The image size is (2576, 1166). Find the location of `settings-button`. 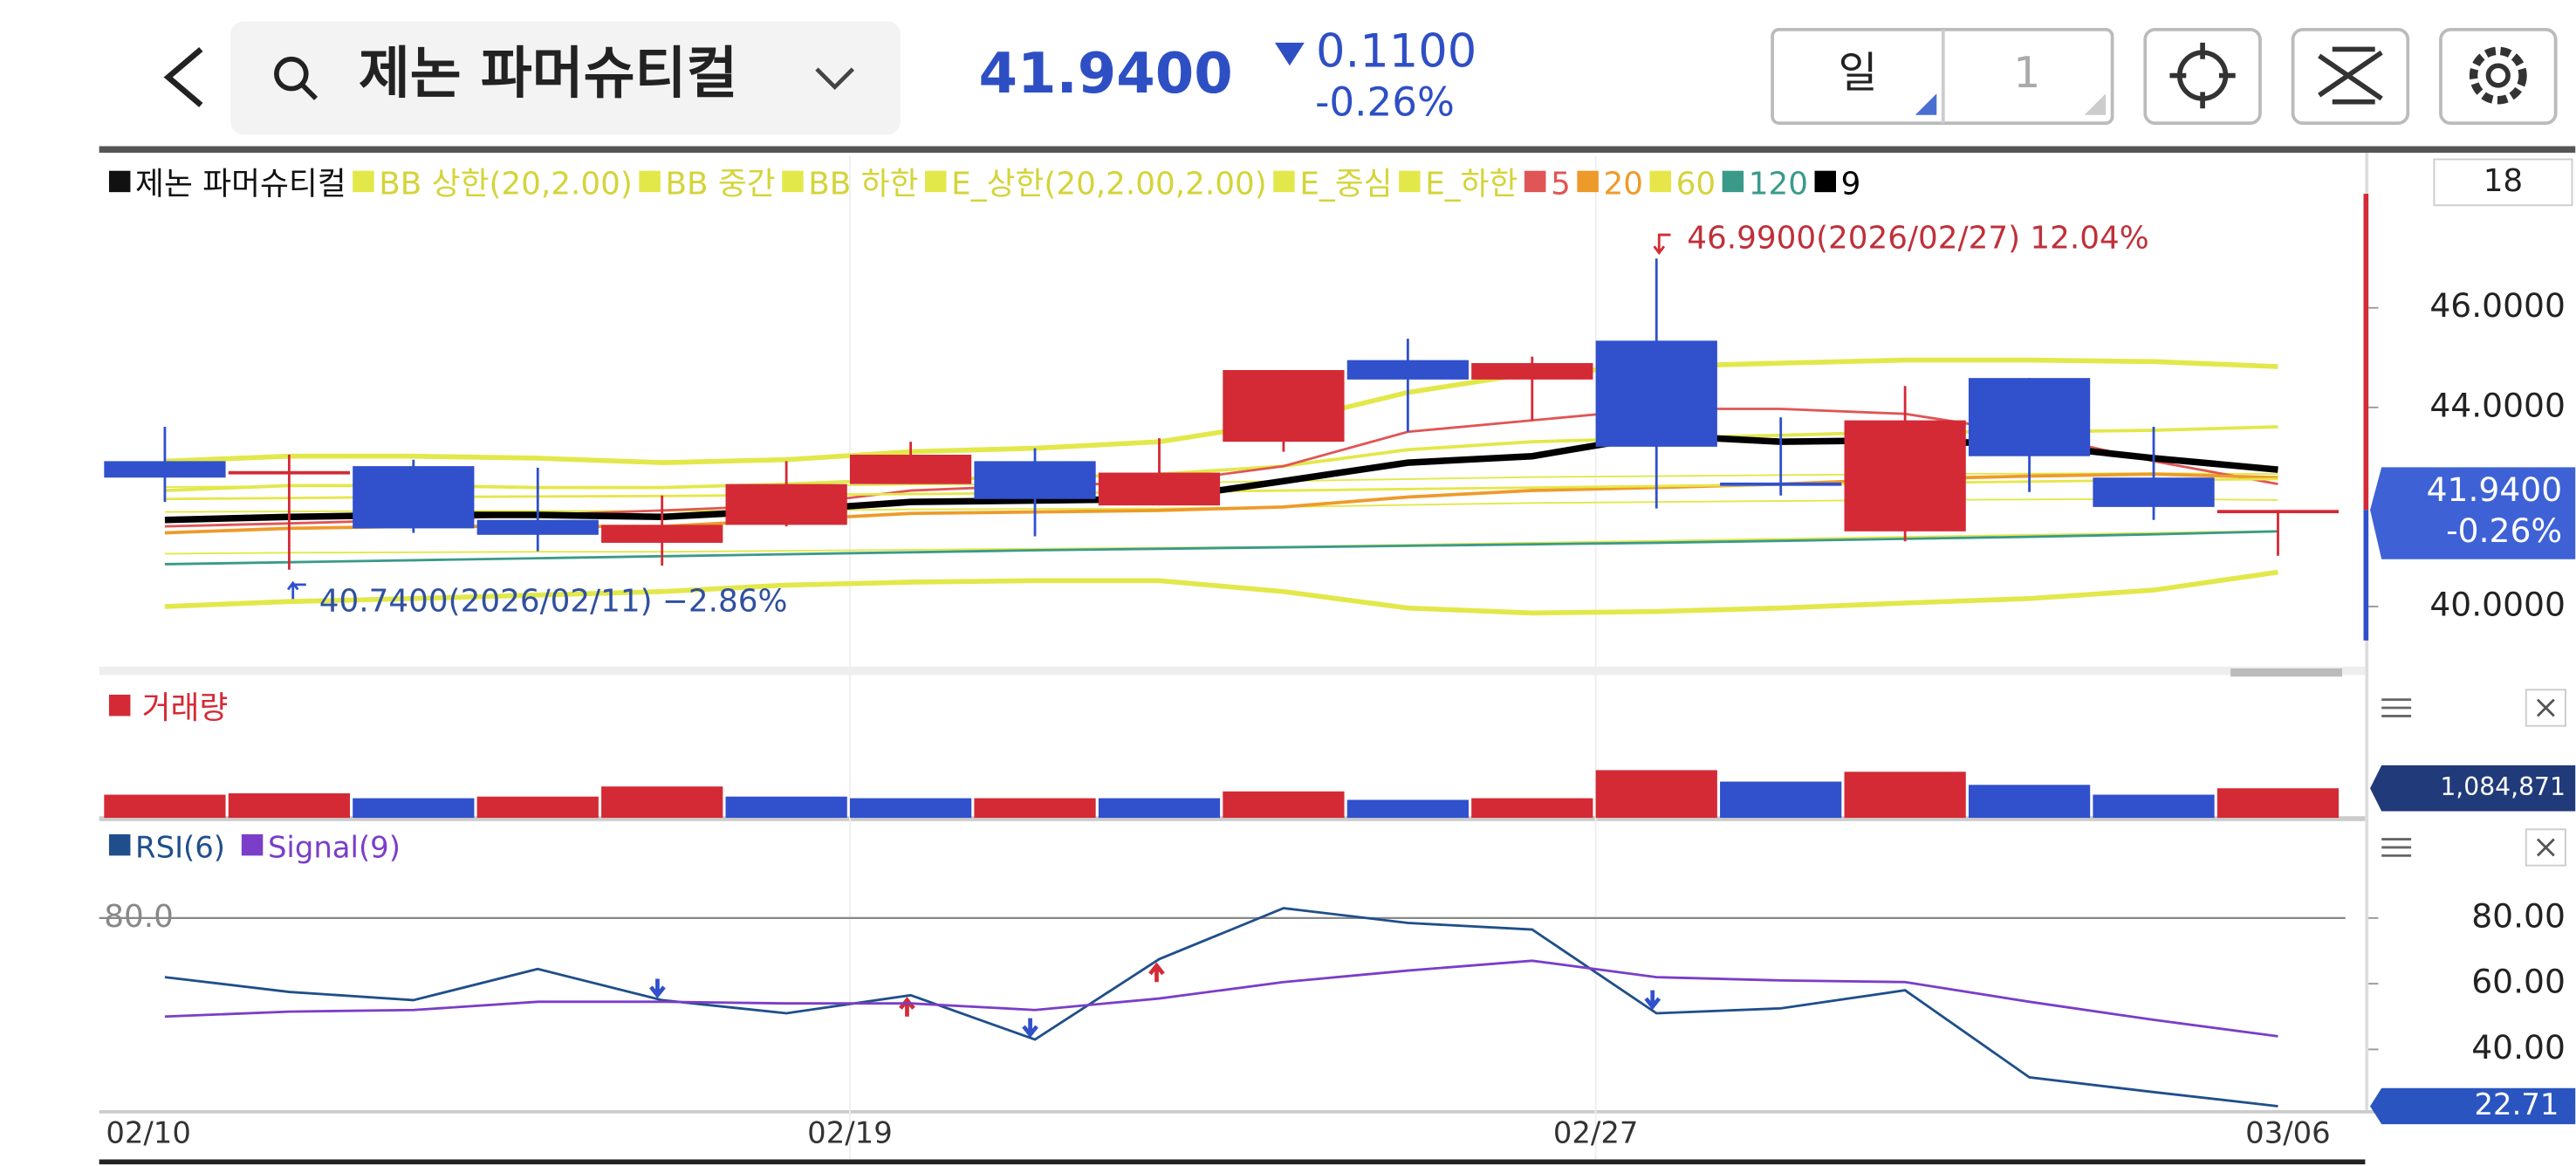

settings-button is located at coordinates (2499, 76).